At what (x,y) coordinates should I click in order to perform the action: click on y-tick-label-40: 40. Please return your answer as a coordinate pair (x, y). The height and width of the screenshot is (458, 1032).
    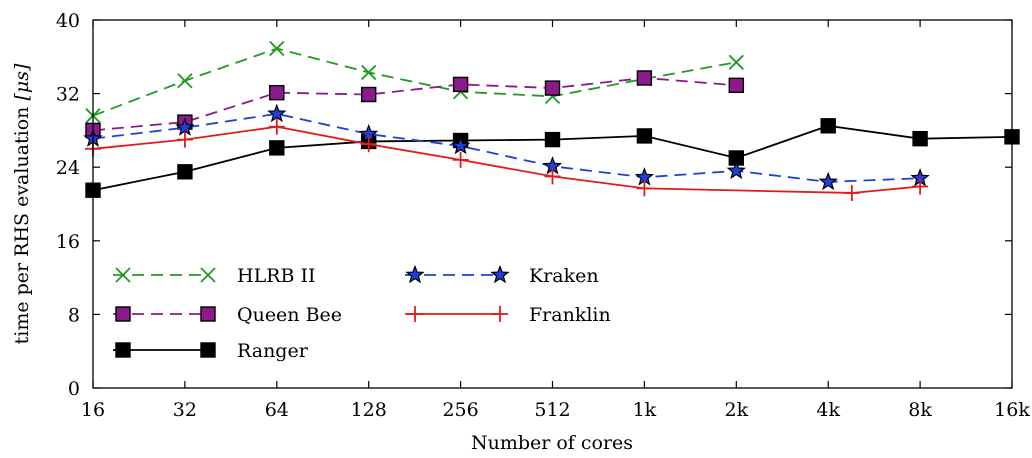
    Looking at the image, I should click on (68, 21).